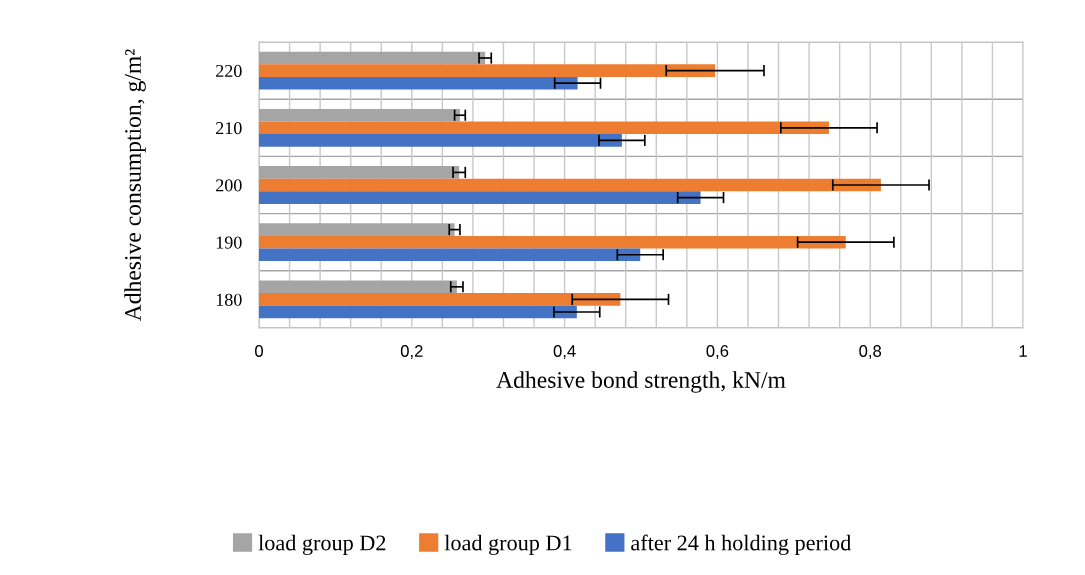  What do you see at coordinates (229, 128) in the screenshot?
I see `y-tick-label: 210` at bounding box center [229, 128].